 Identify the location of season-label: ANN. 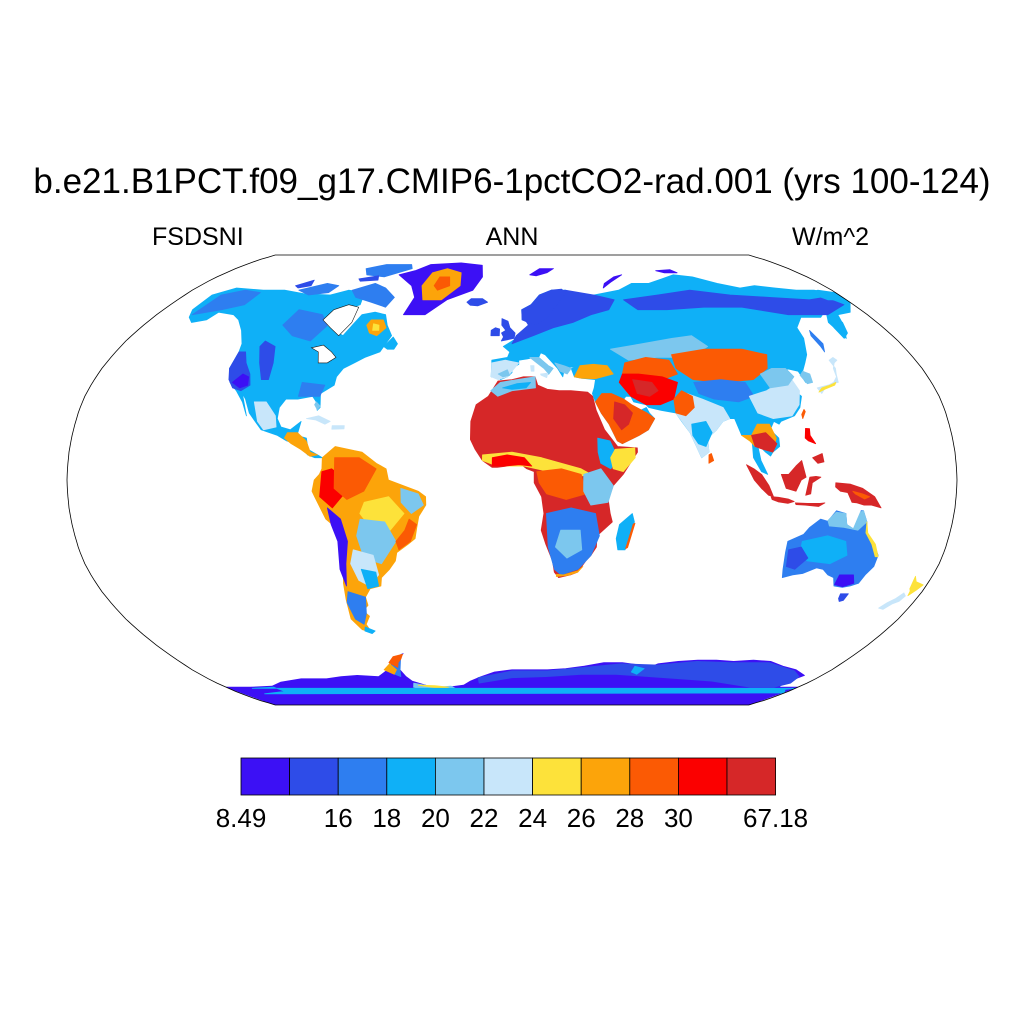
(512, 237).